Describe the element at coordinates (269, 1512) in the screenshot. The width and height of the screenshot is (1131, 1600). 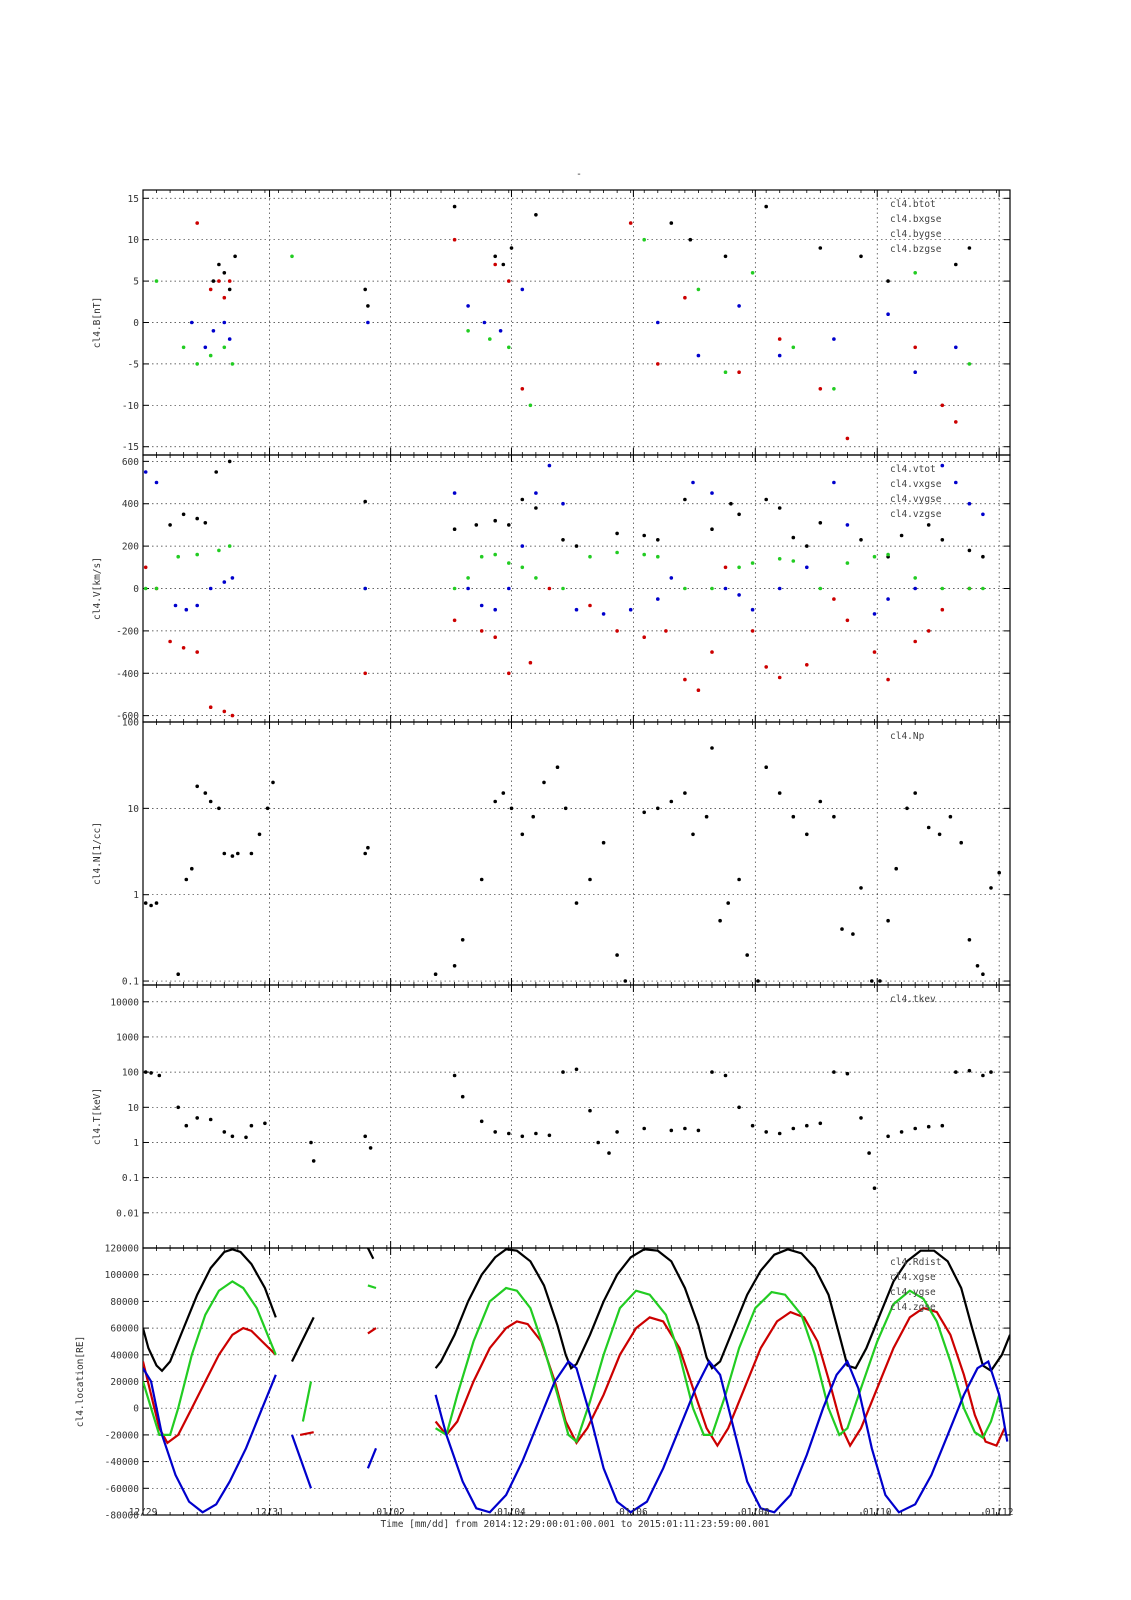
I see `x-tick-label: 12/31` at that location.